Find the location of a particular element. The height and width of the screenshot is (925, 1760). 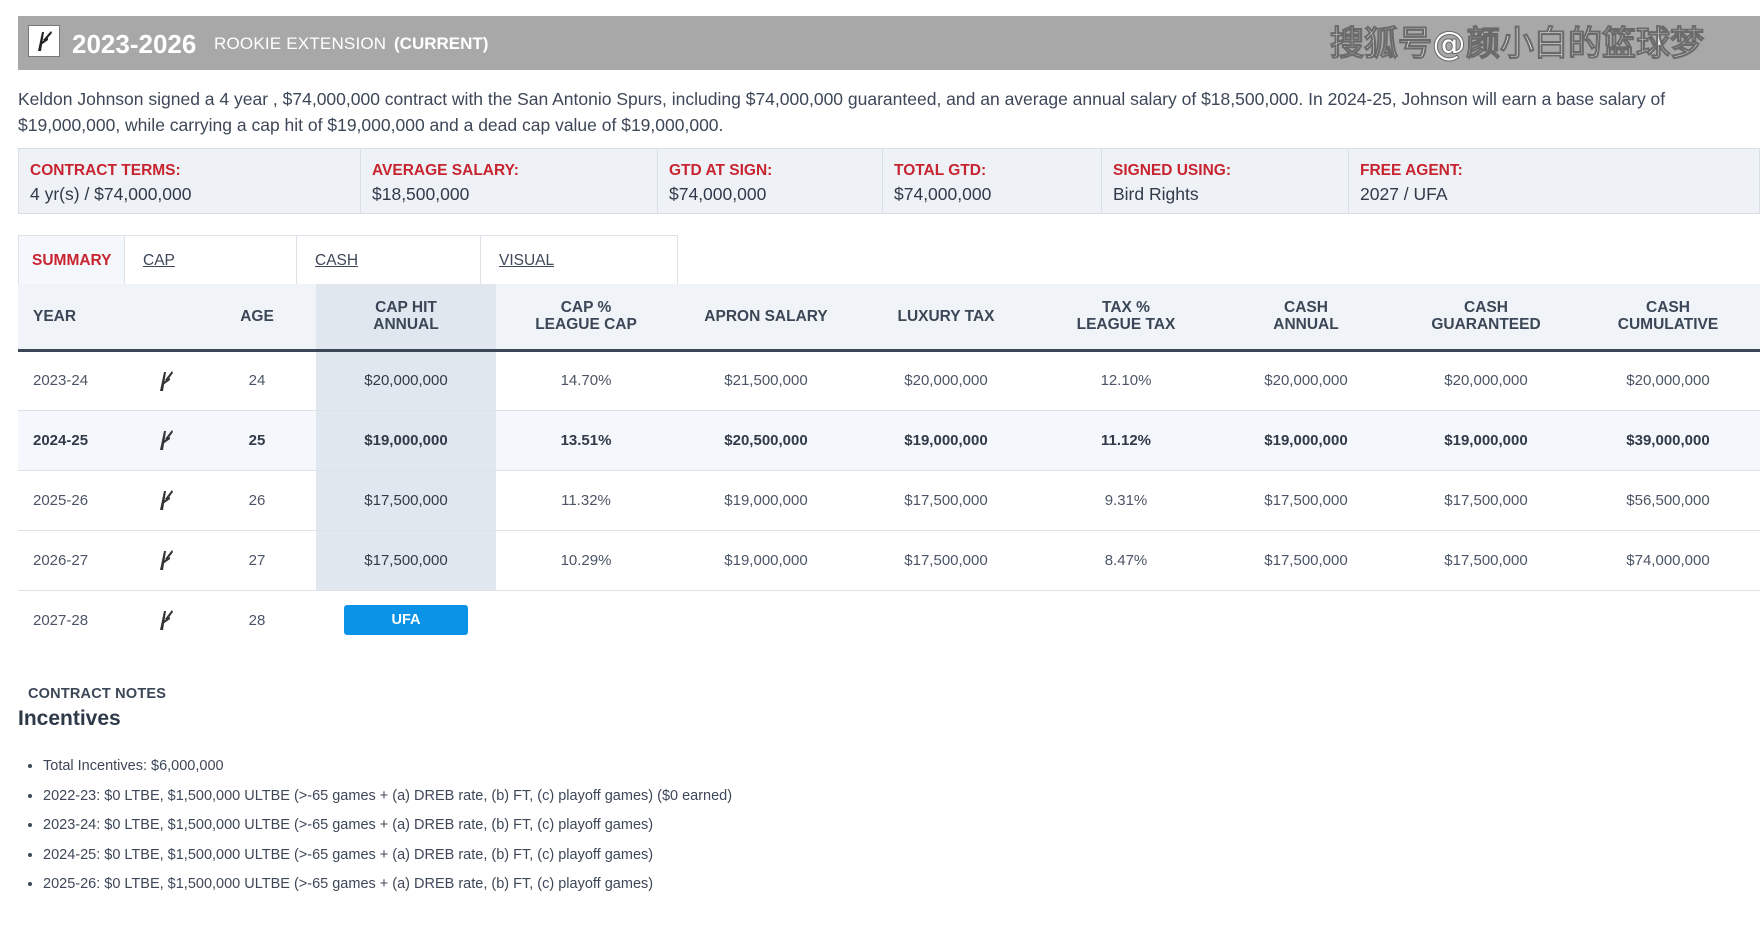

cell-cap-hit: UFA is located at coordinates (406, 620).